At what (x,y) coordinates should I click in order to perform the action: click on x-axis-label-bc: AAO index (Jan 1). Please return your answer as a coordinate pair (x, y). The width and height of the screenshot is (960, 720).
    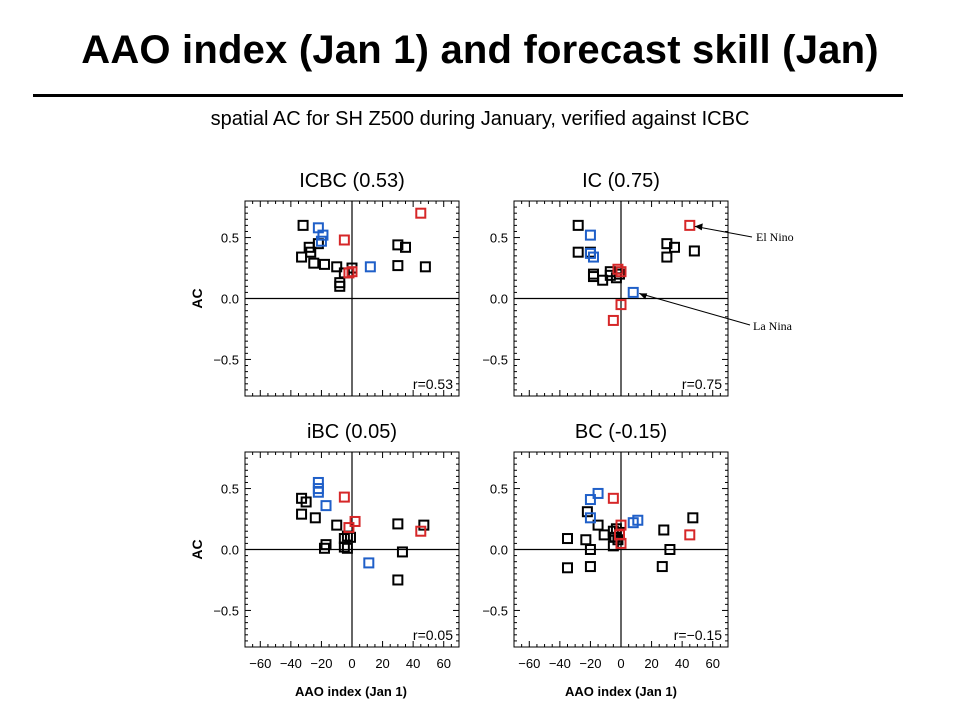
    Looking at the image, I should click on (621, 691).